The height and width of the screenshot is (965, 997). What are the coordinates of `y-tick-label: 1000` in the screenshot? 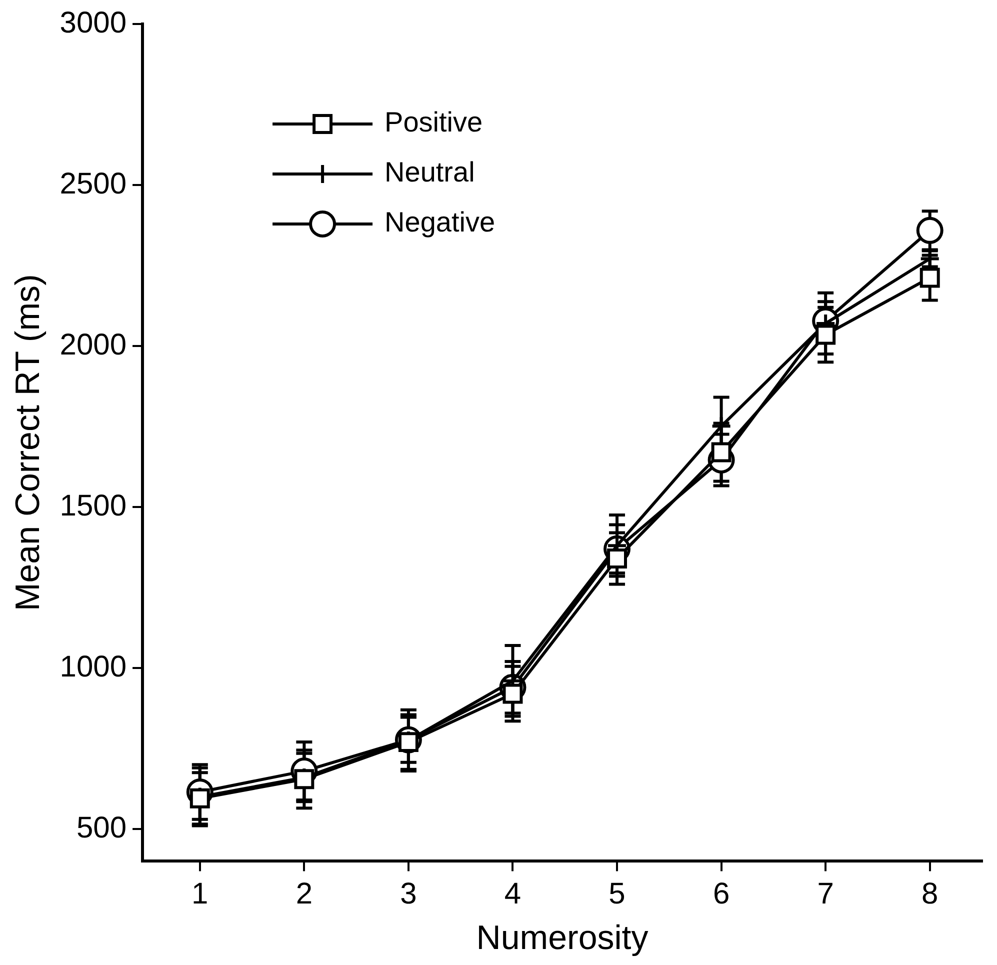 It's located at (93, 667).